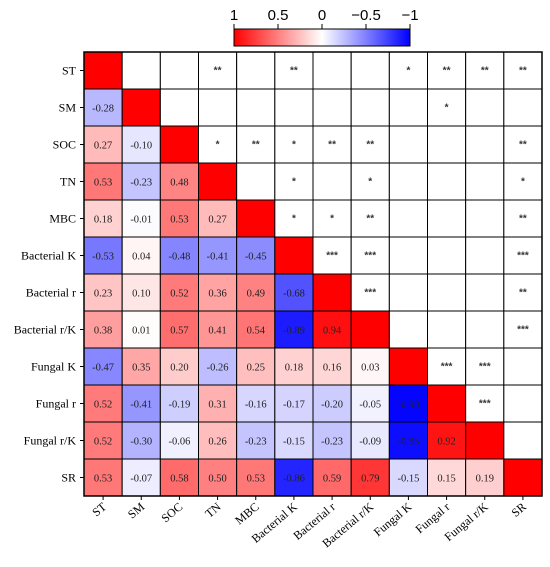 This screenshot has height=567, width=550. What do you see at coordinates (322, 15) in the screenshot?
I see `colorbar-tick-label: 0` at bounding box center [322, 15].